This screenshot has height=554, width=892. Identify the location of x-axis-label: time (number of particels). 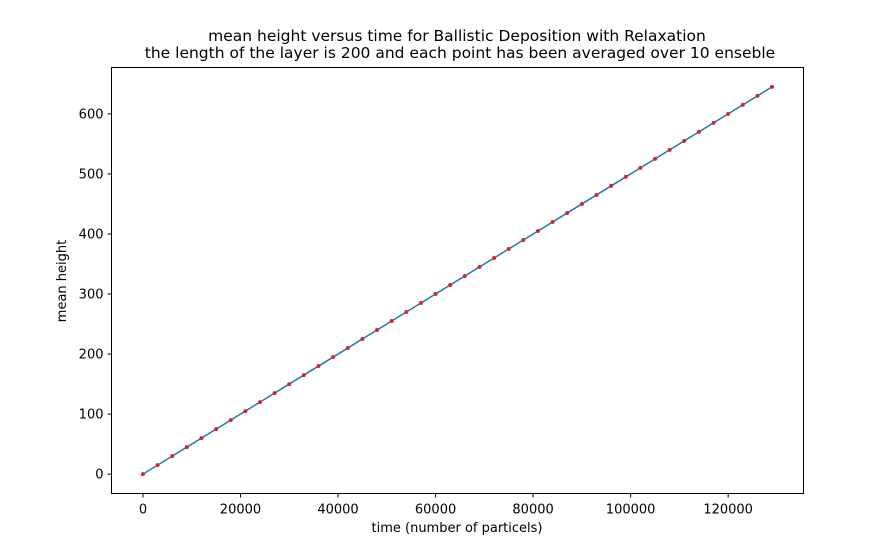
(457, 528).